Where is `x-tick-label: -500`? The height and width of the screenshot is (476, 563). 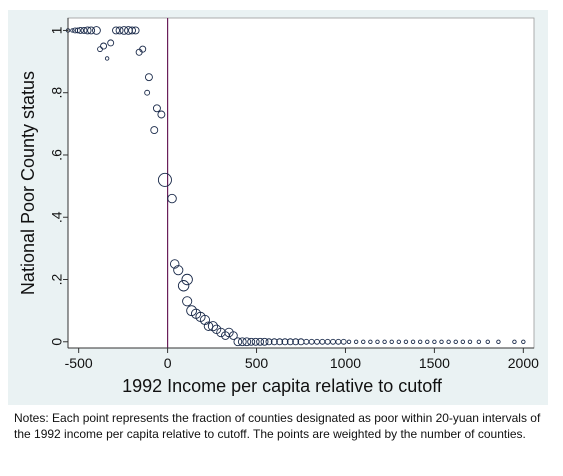
x-tick-label: -500 is located at coordinates (79, 363).